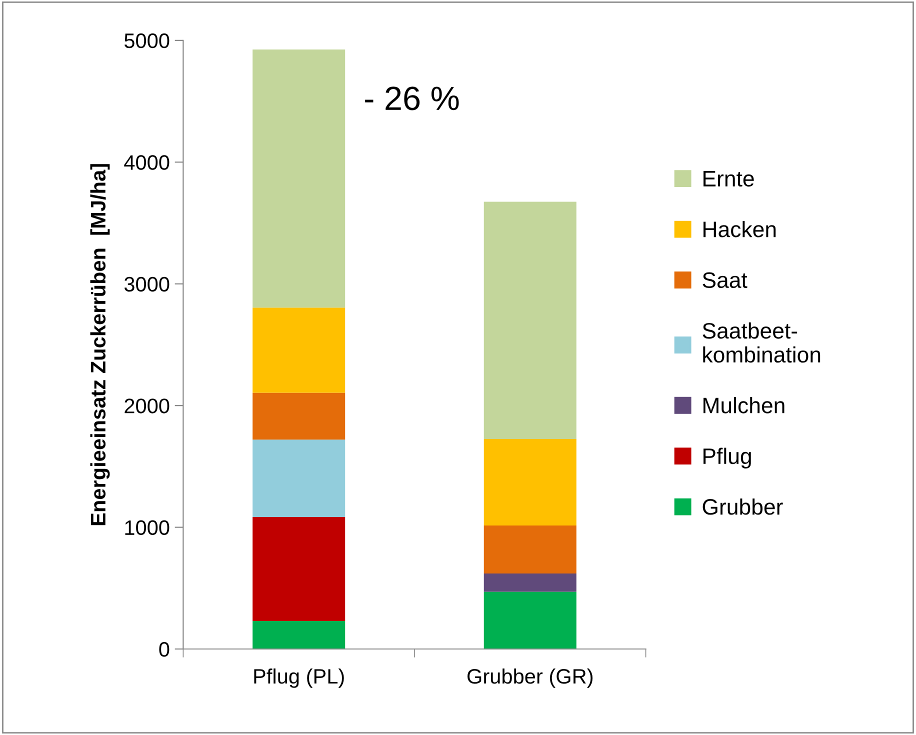 The height and width of the screenshot is (735, 916). Describe the element at coordinates (727, 458) in the screenshot. I see `legend-label: Pflug` at that location.